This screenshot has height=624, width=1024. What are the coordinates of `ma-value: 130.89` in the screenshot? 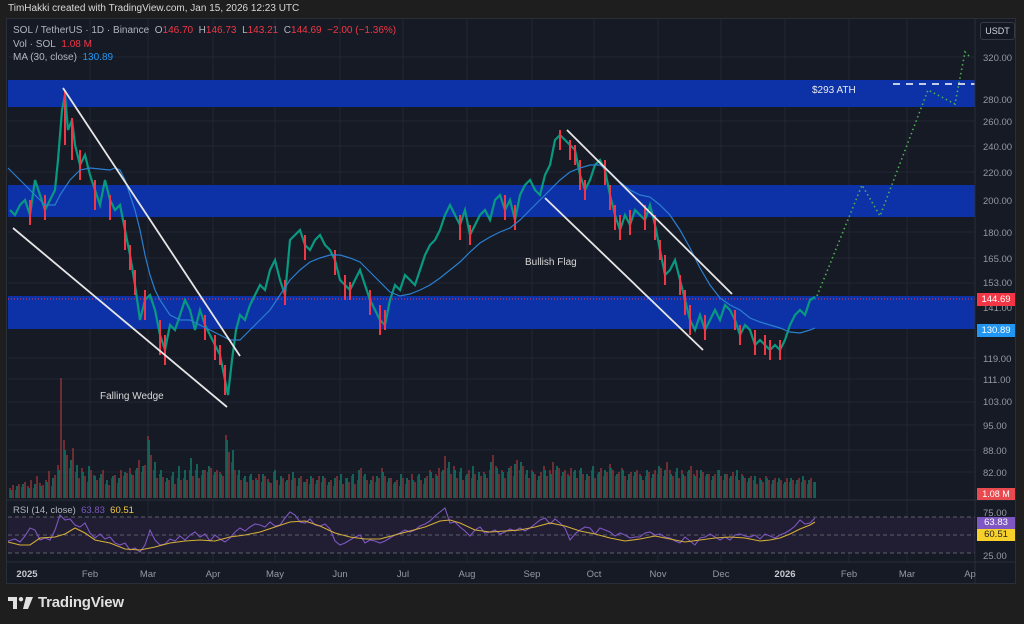 It's located at (98, 57).